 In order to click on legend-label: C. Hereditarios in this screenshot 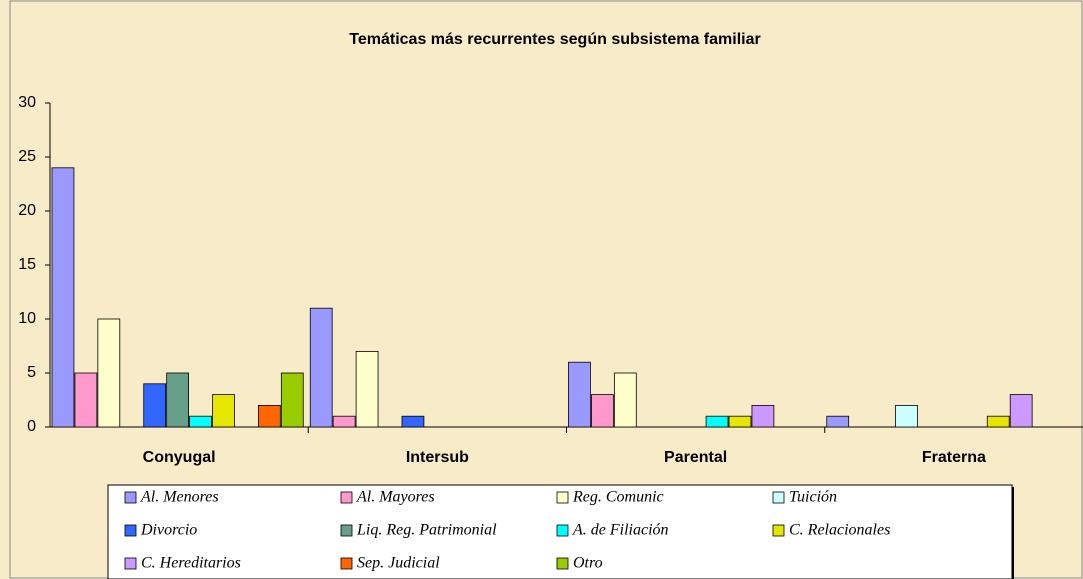, I will do `click(191, 563)`.